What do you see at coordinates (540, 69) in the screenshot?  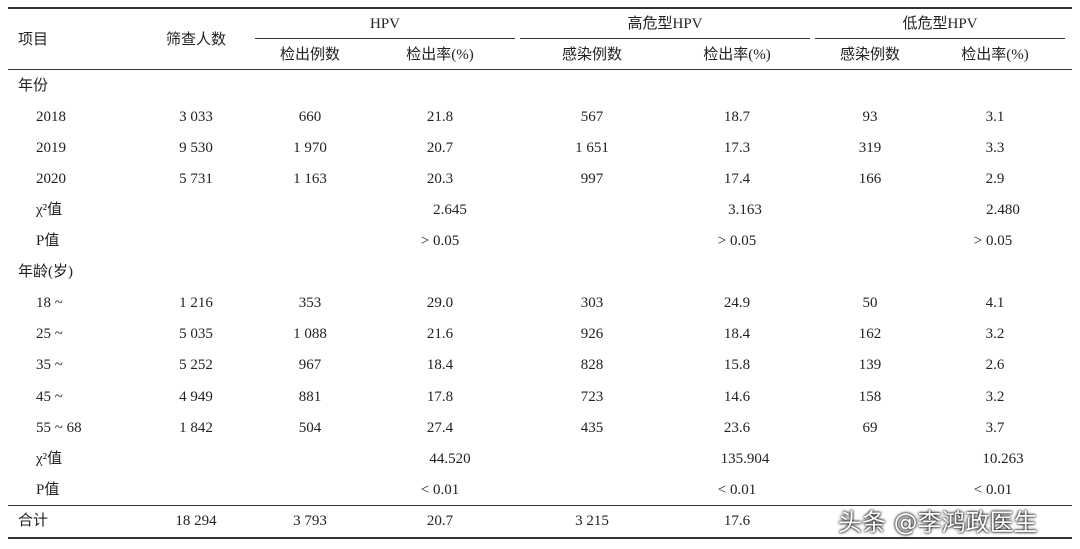 I see `header-rule` at bounding box center [540, 69].